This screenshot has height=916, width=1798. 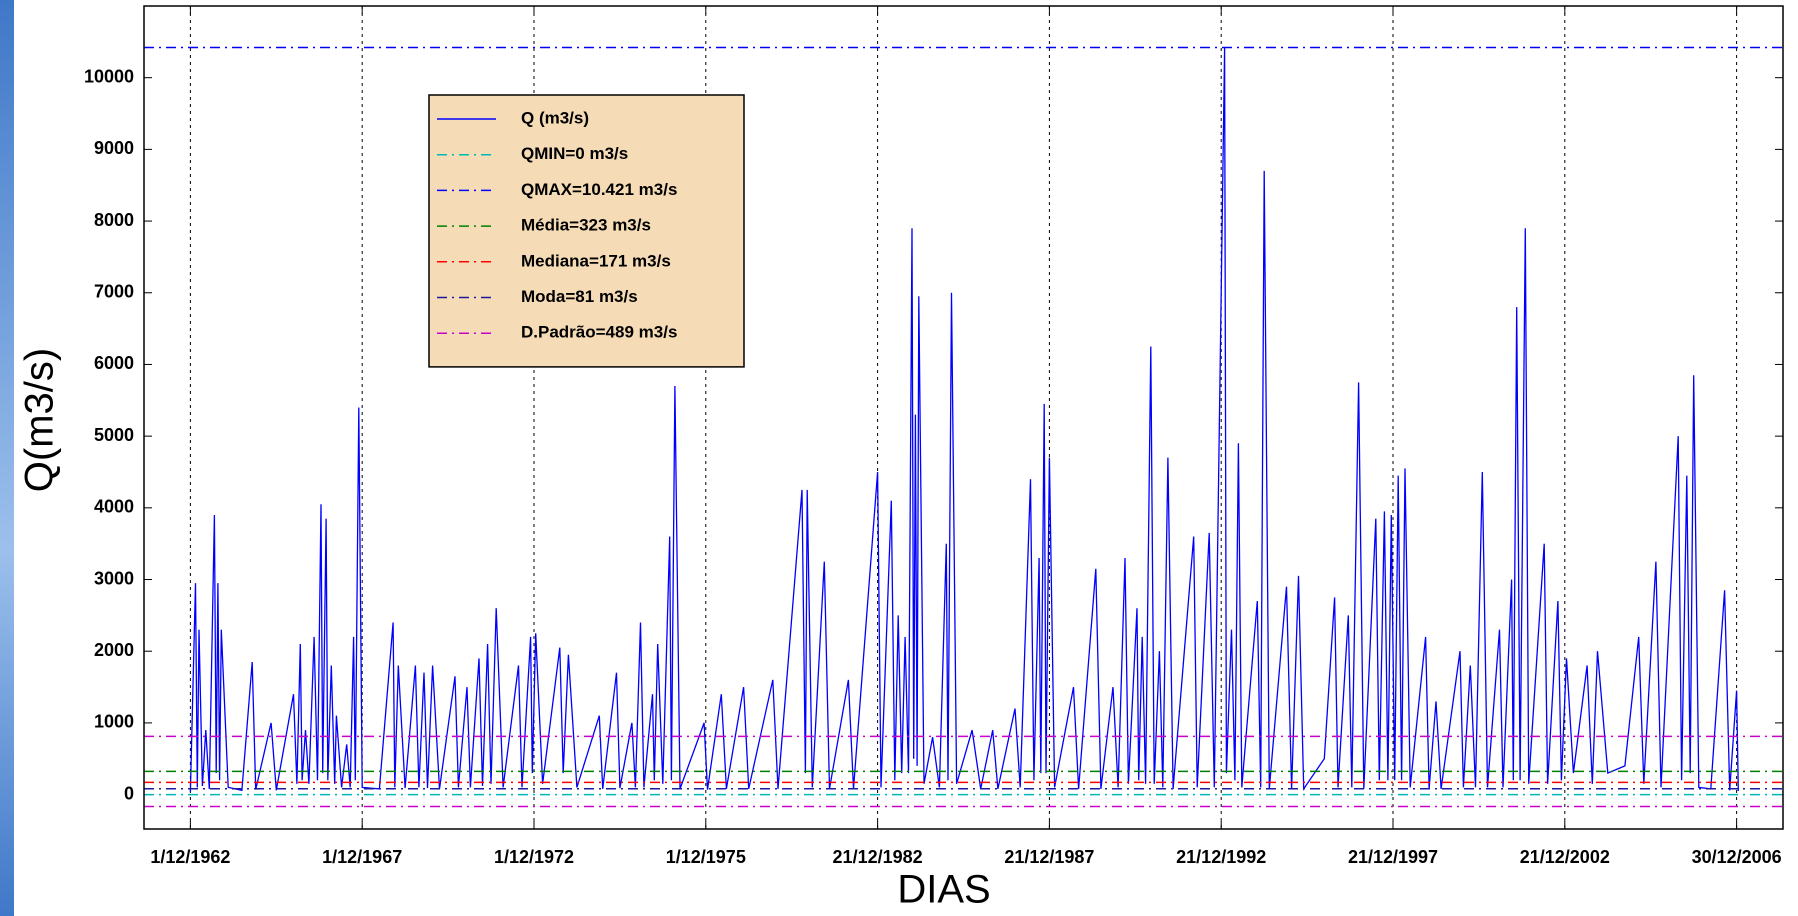 What do you see at coordinates (114, 722) in the screenshot?
I see `y-tick-label: 1000` at bounding box center [114, 722].